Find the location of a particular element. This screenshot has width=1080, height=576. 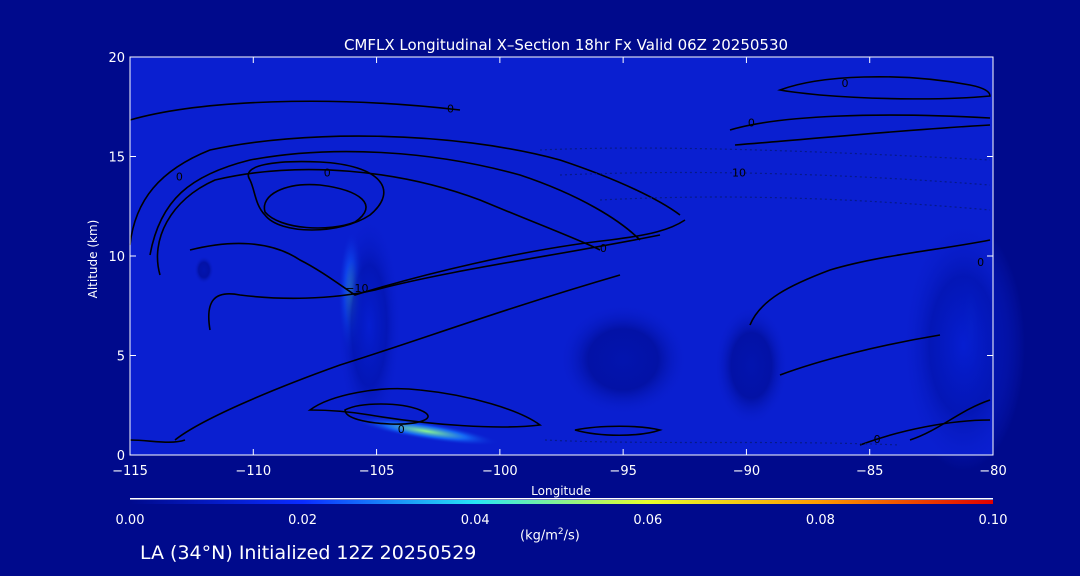

contour-label: −10 is located at coordinates (356, 288).